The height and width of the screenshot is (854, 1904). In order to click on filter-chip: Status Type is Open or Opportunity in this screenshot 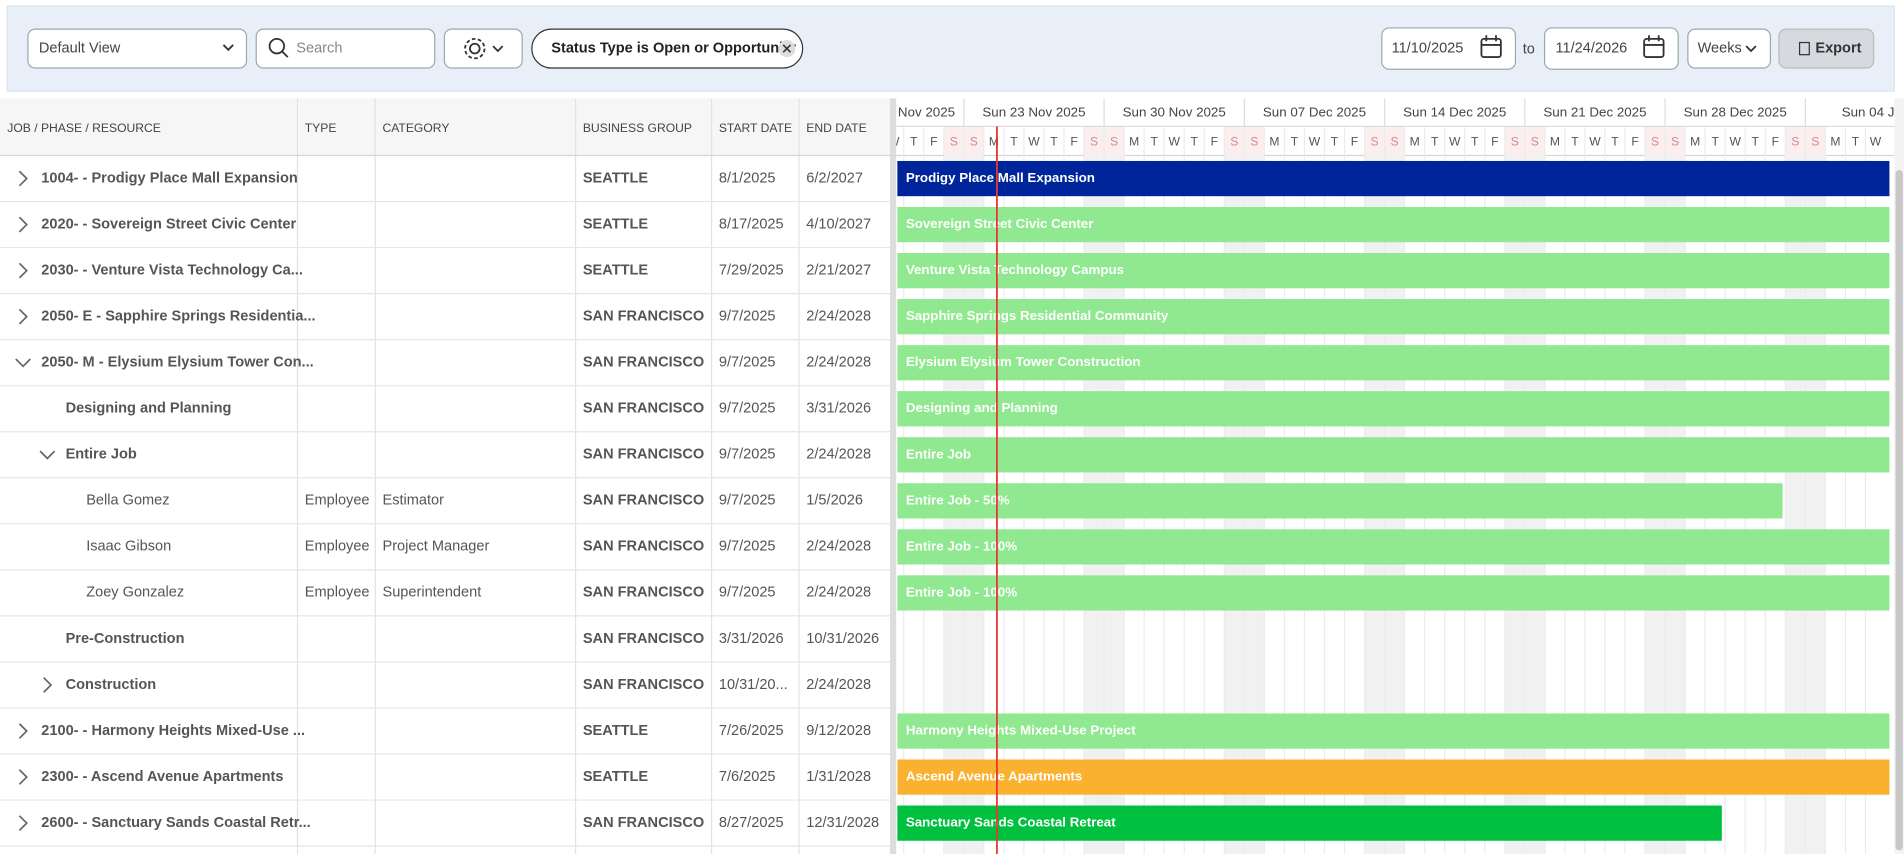, I will do `click(667, 48)`.